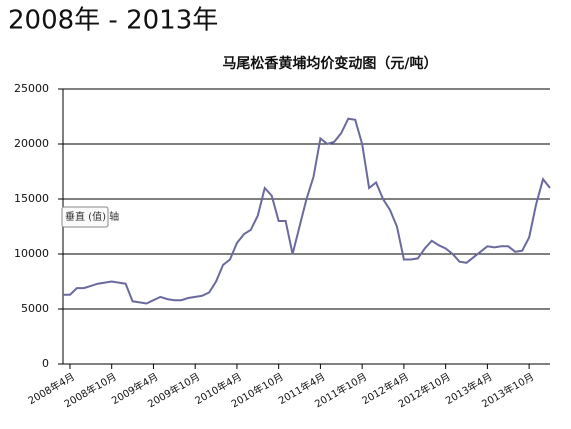 Image resolution: width=571 pixels, height=429 pixels. What do you see at coordinates (31, 198) in the screenshot?
I see `y-tick-label: 15000` at bounding box center [31, 198].